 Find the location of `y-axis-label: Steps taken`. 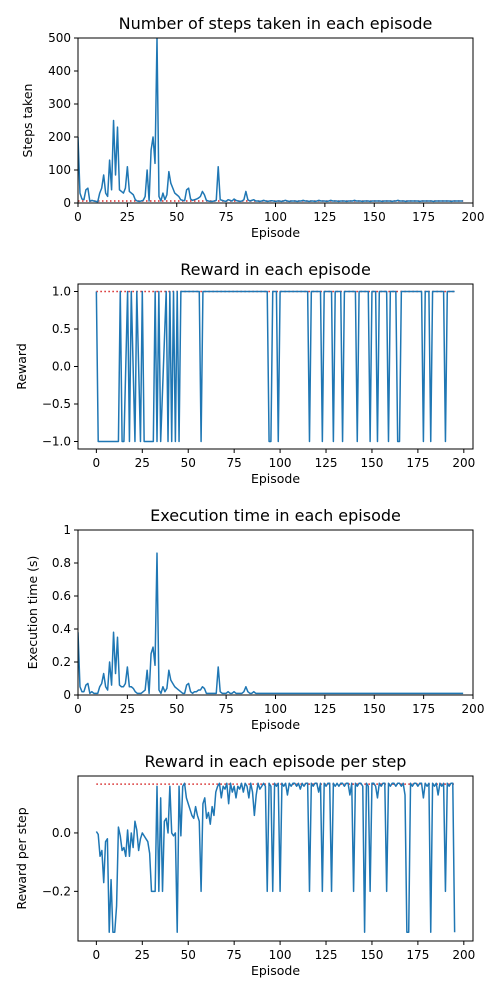

y-axis-label: Steps taken is located at coordinates (27, 121).